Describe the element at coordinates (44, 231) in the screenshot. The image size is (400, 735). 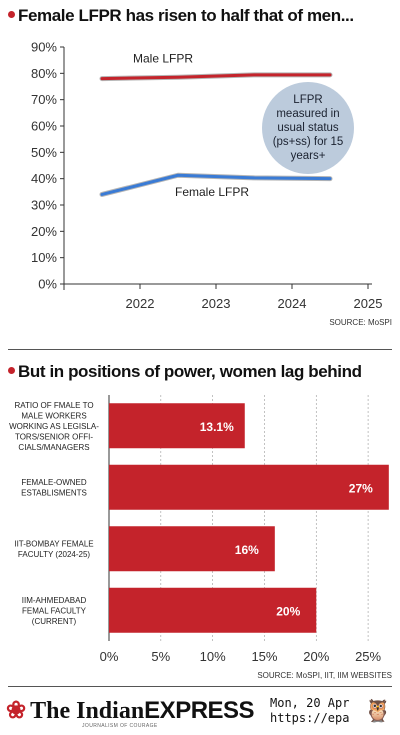
I see `y-tick-label: 20%` at that location.